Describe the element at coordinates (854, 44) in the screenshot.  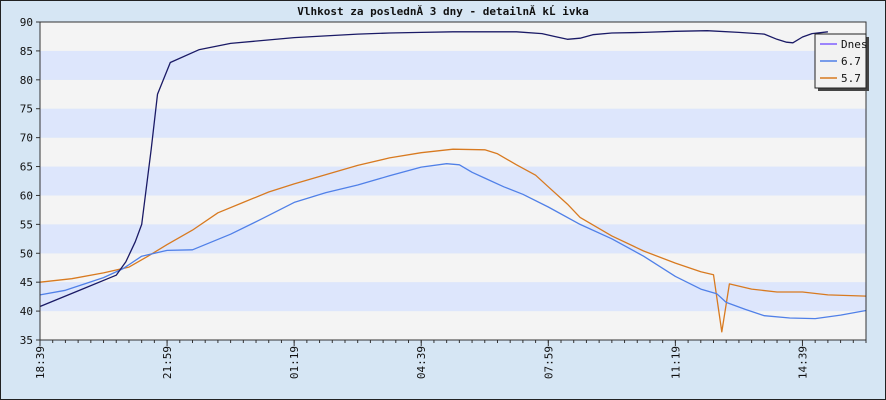
I see `legend-label: Dnes` at that location.